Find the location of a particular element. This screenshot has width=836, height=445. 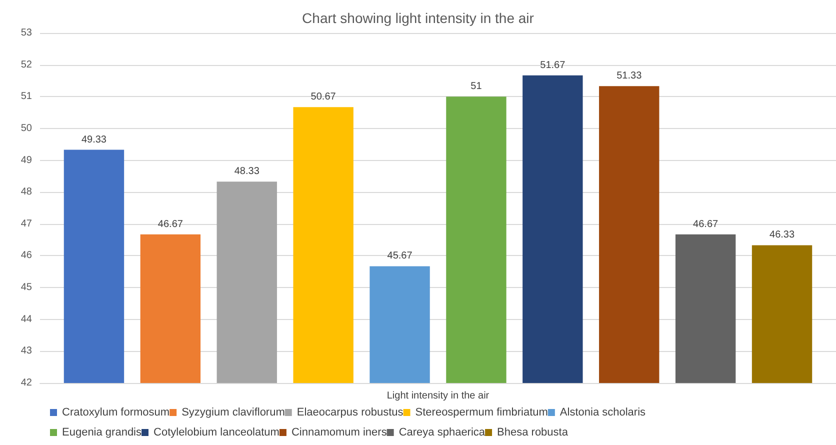

x-tick-label: Light intensity in the air is located at coordinates (438, 396).